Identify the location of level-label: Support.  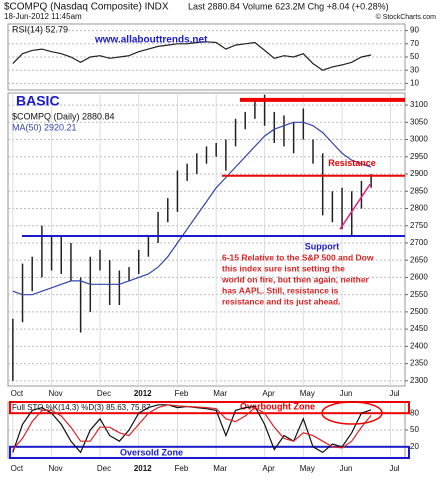
(322, 246).